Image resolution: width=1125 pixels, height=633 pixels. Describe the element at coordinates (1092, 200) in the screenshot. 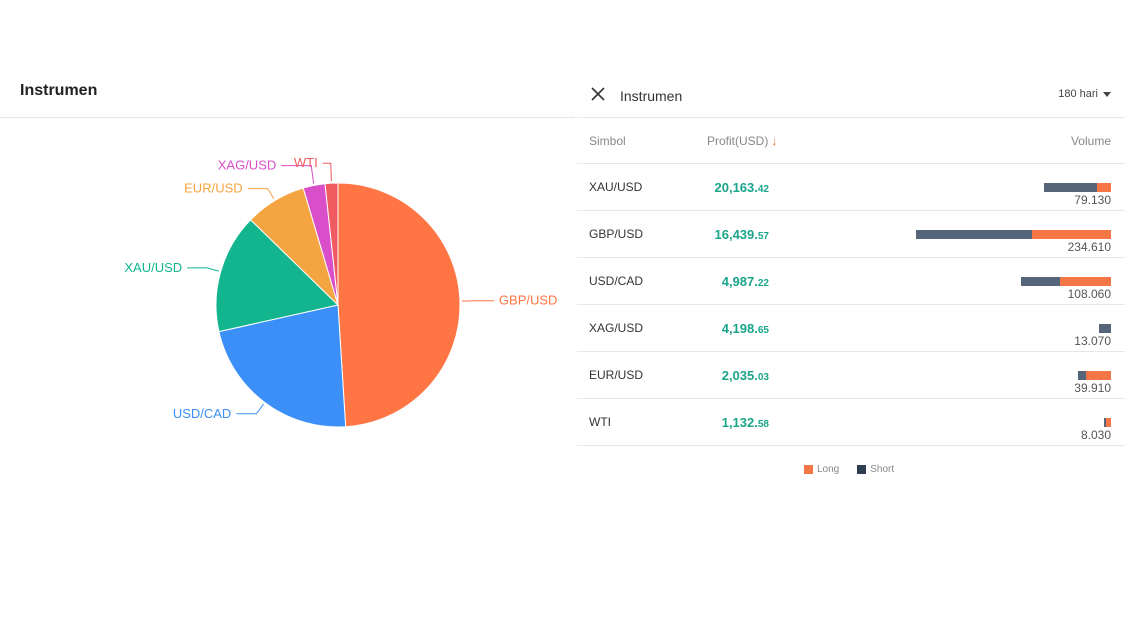

I see `row-volume: 79.130` at that location.